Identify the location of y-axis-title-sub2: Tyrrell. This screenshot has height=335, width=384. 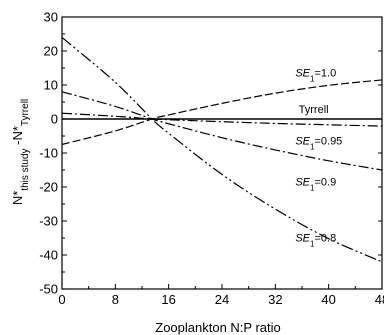
(25, 112).